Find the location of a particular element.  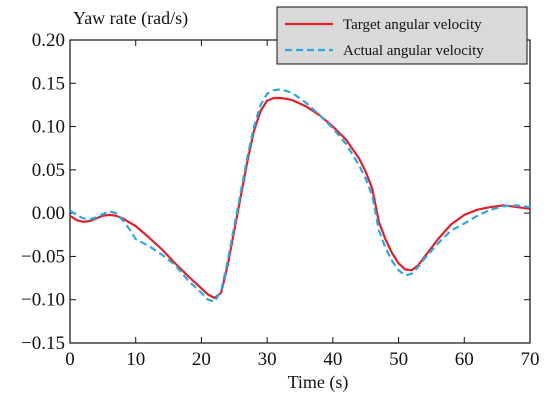

legend-label-target: Target angular velocity is located at coordinates (412, 25).